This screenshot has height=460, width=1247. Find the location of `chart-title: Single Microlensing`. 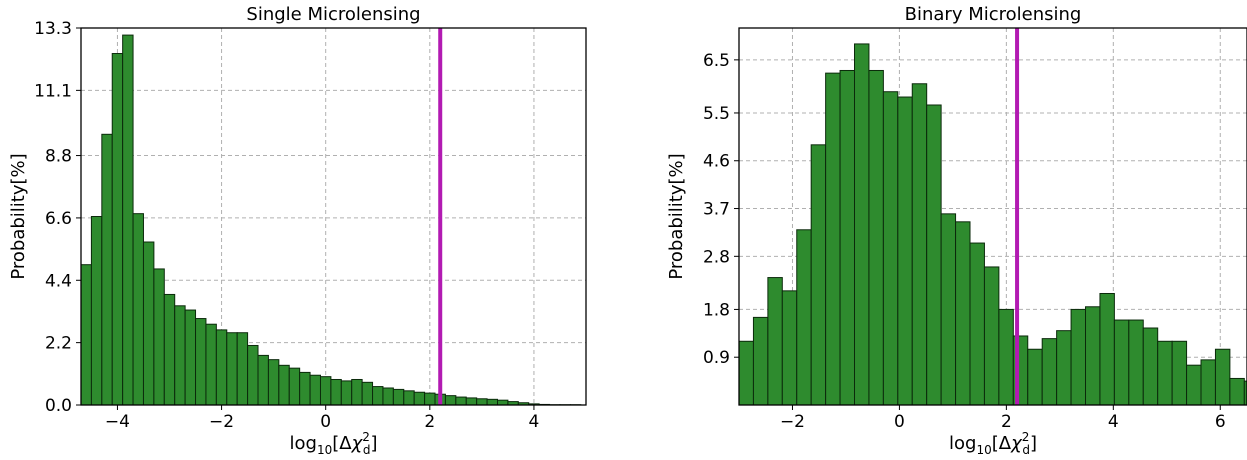

chart-title: Single Microlensing is located at coordinates (333, 14).